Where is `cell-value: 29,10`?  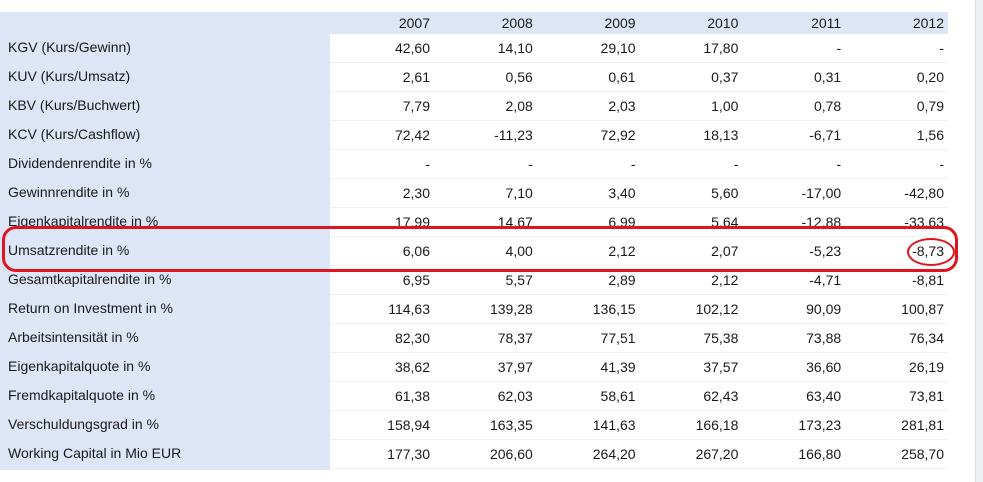 cell-value: 29,10 is located at coordinates (618, 48).